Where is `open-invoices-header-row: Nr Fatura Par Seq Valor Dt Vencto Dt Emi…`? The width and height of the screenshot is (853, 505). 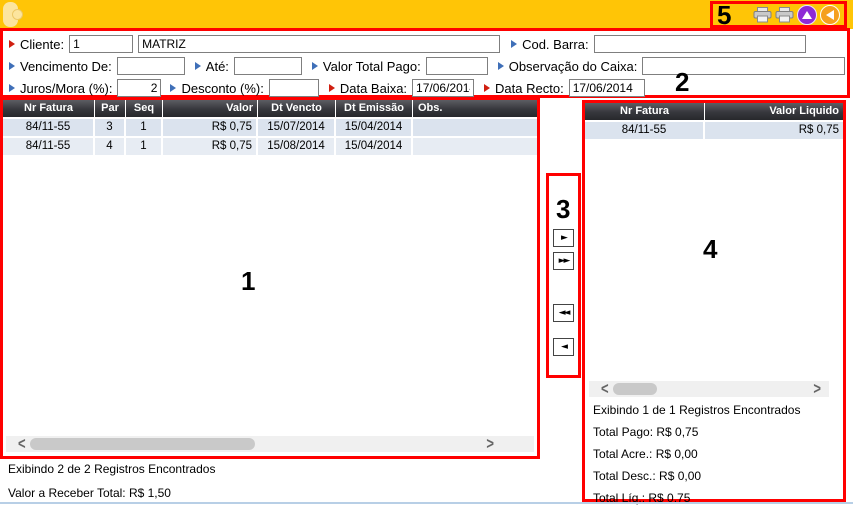
open-invoices-header-row: Nr Fatura Par Seq Valor Dt Vencto Dt Emi… is located at coordinates (270, 108).